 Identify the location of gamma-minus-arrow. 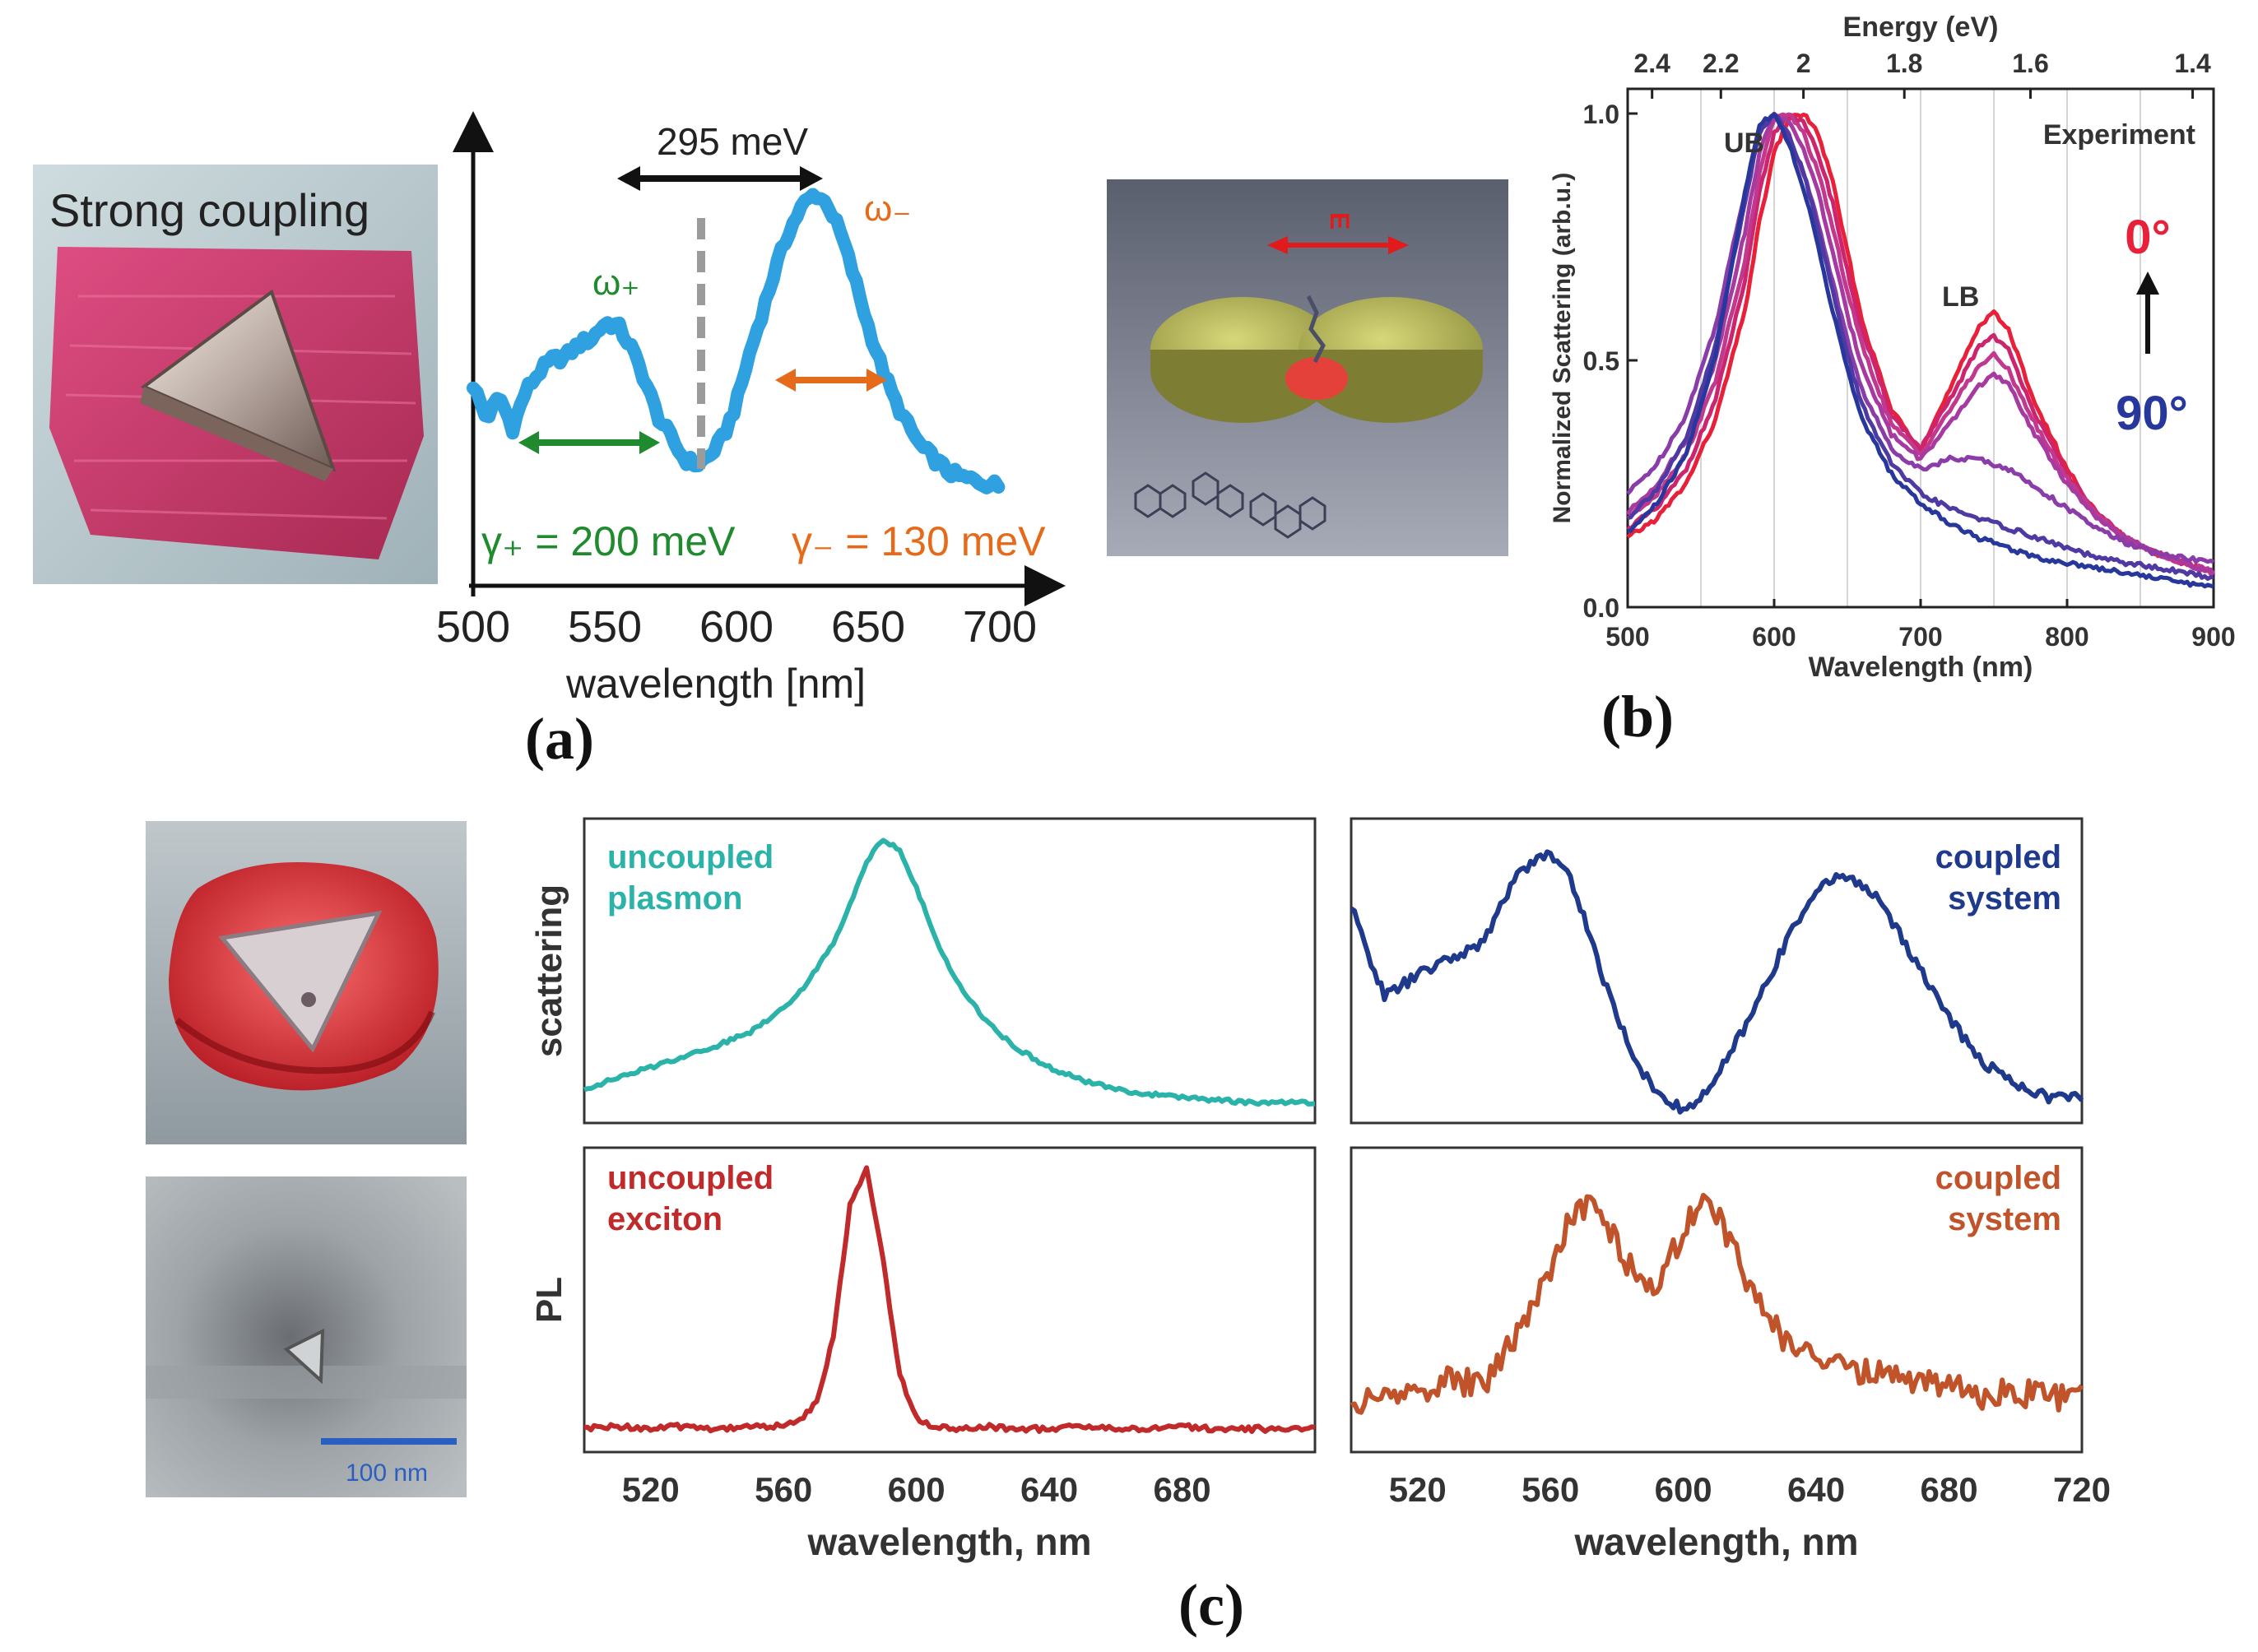
(831, 380).